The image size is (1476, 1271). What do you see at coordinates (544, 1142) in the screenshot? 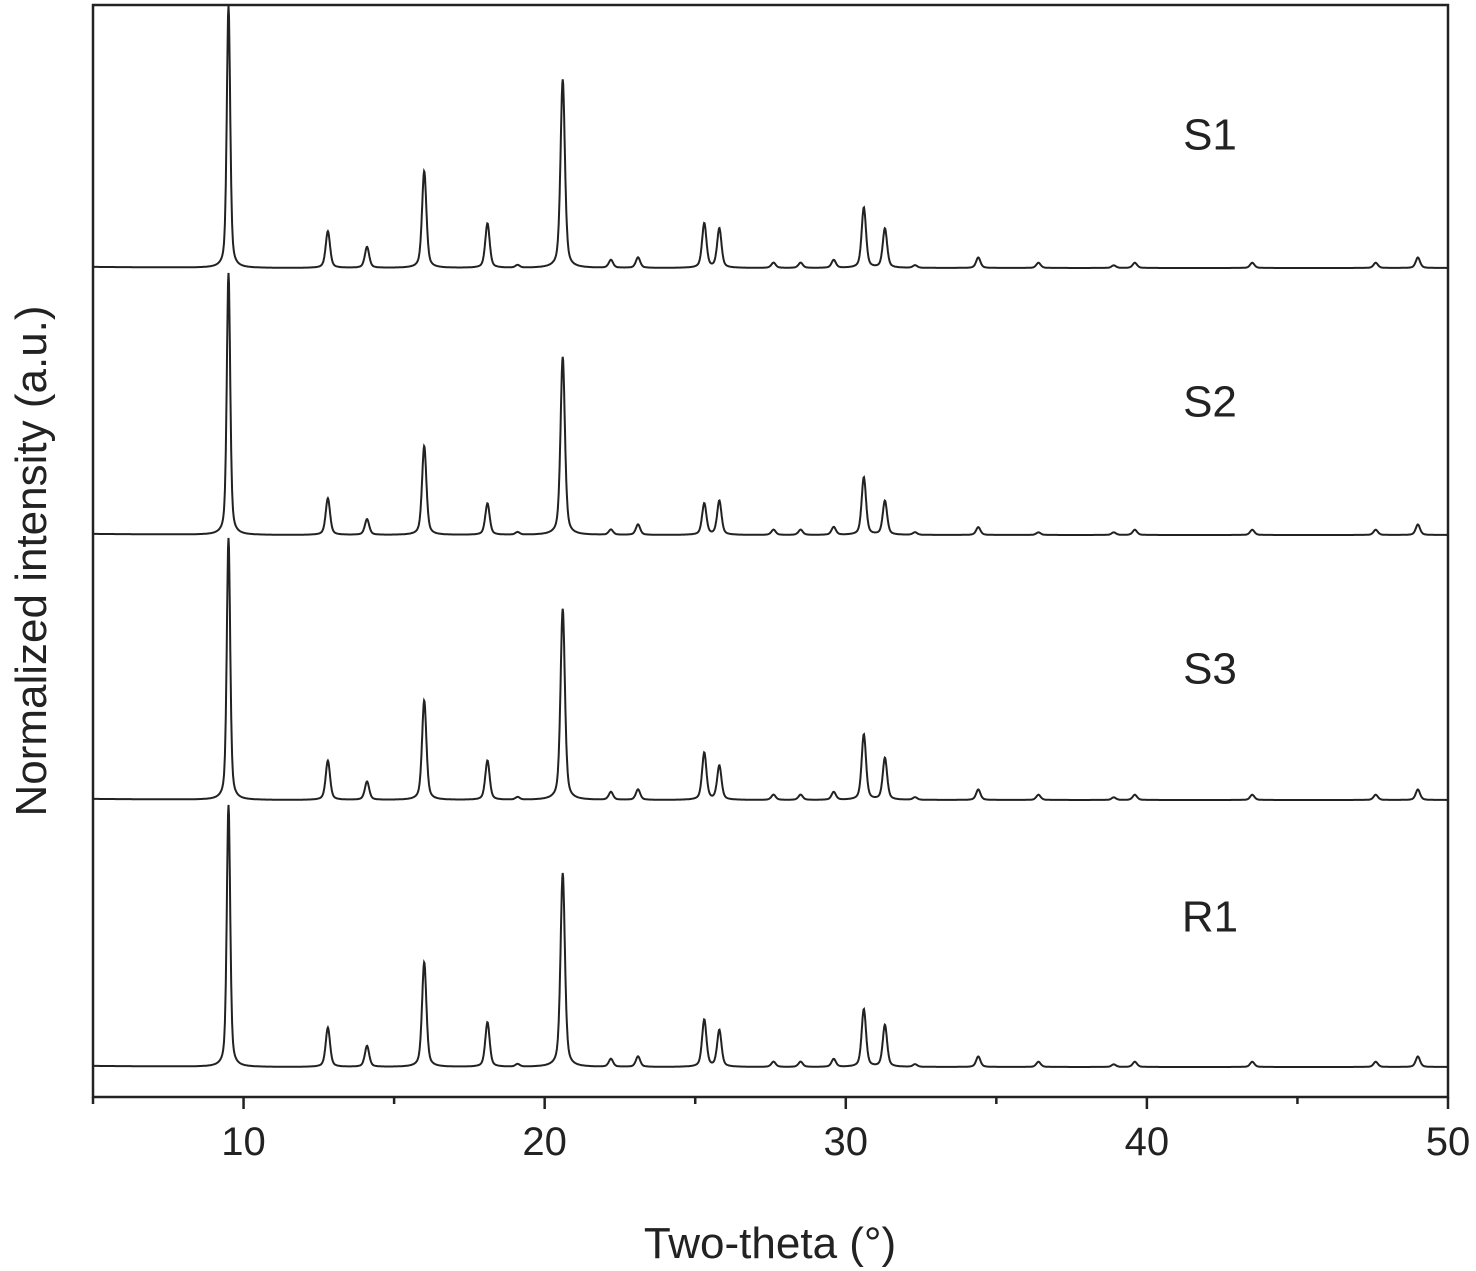
I see `x-tick-label: 20` at bounding box center [544, 1142].